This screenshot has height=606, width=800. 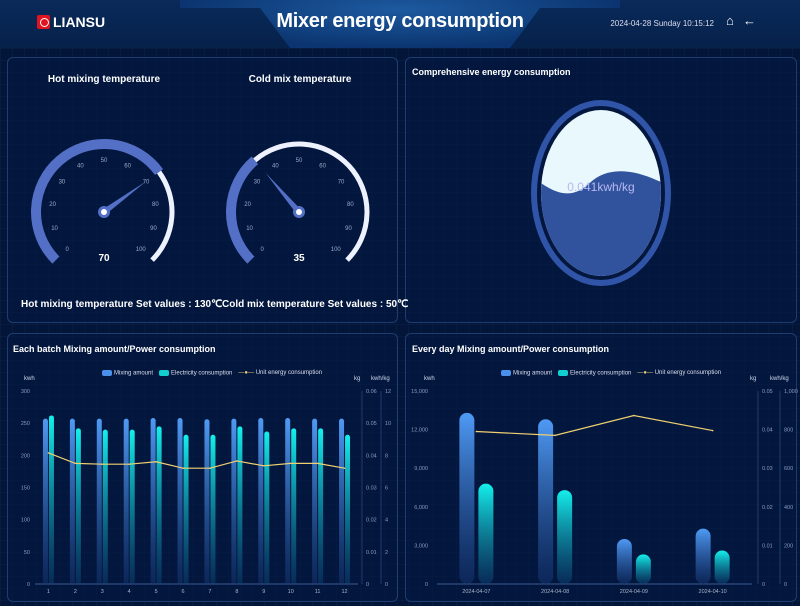 I want to click on gauge-value: 70, so click(x=104, y=258).